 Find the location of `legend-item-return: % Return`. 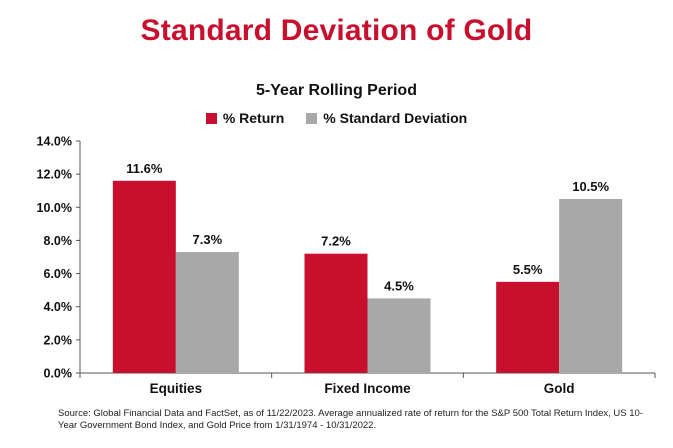

legend-item-return: % Return is located at coordinates (245, 118).